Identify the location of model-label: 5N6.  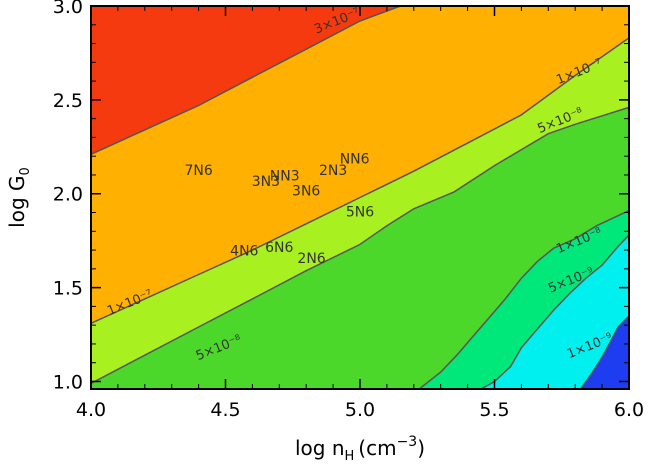
(360, 212).